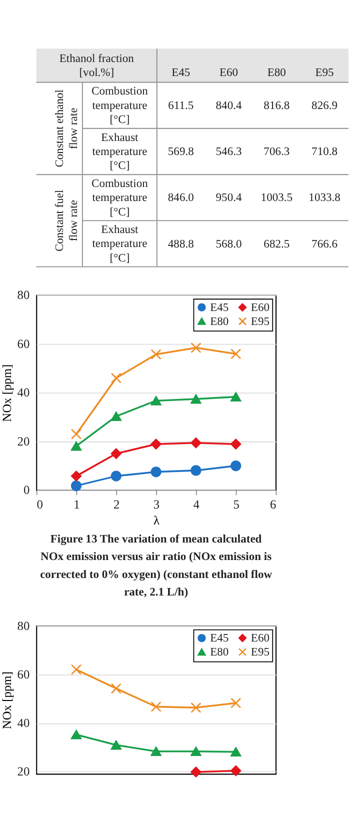 The image size is (352, 837). I want to click on x-axis-title: λ, so click(156, 520).